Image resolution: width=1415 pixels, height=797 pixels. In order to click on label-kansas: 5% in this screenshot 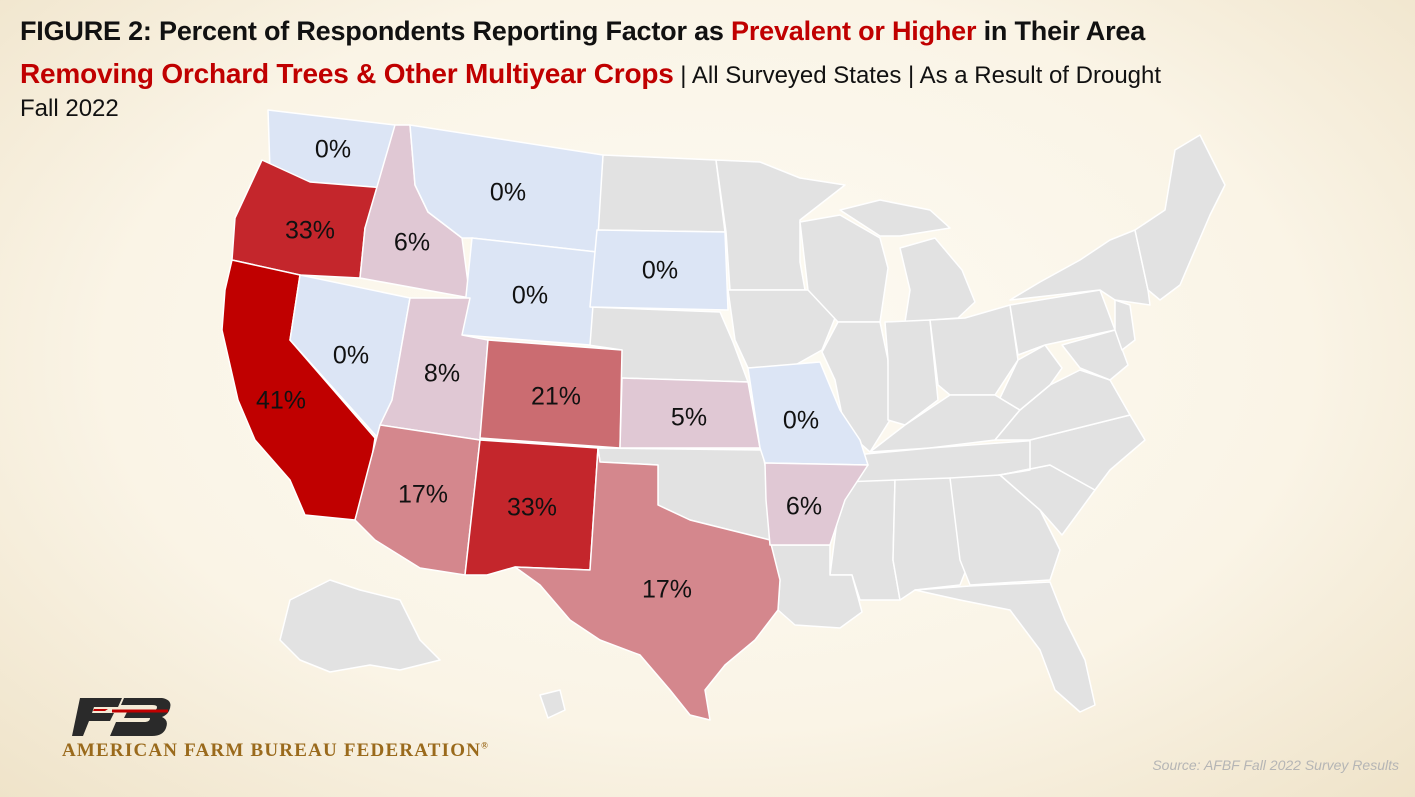, I will do `click(689, 418)`.